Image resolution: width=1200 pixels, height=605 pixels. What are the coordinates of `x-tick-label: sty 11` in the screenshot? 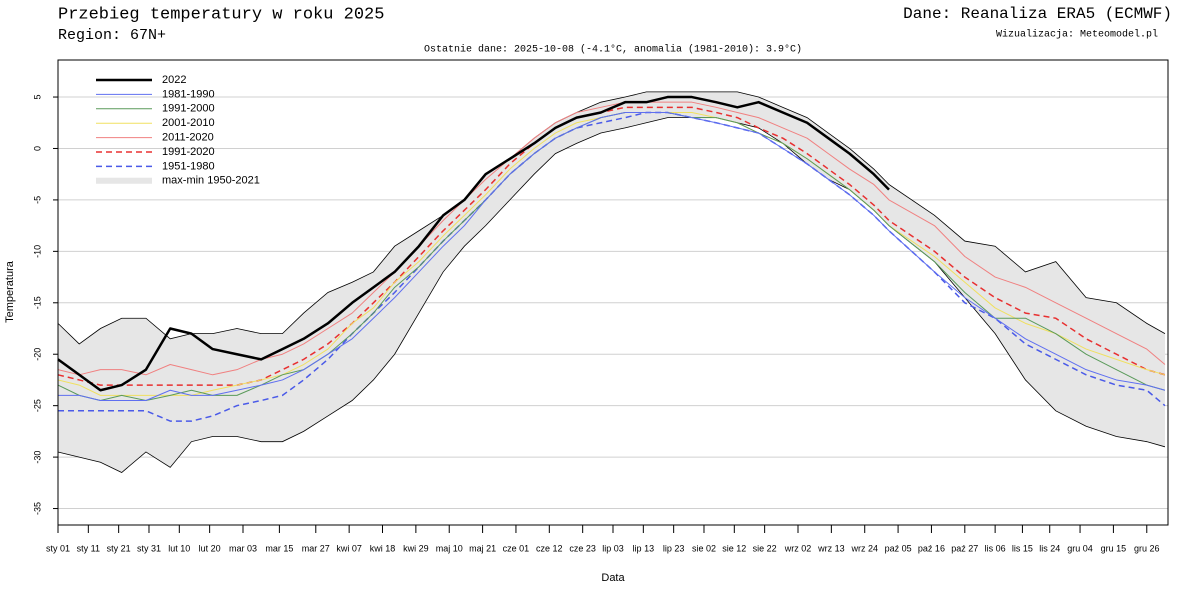 It's located at (88, 548).